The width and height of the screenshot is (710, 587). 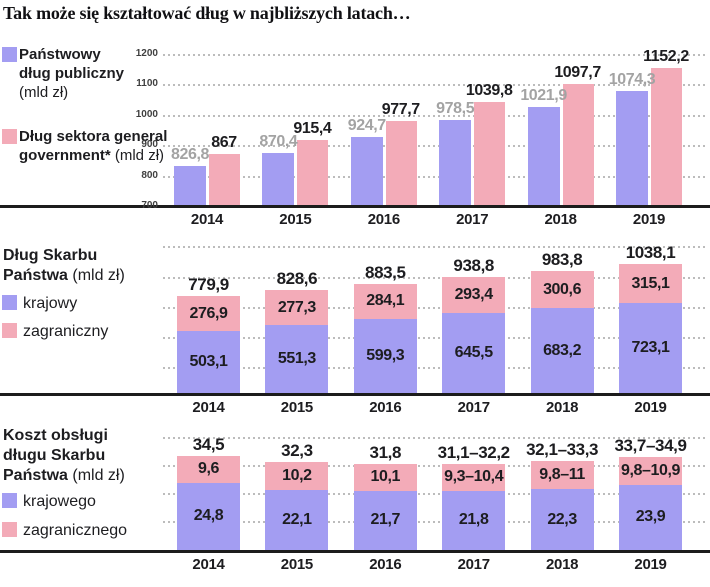 I want to click on bar-value-label: 870,4, so click(x=278, y=142).